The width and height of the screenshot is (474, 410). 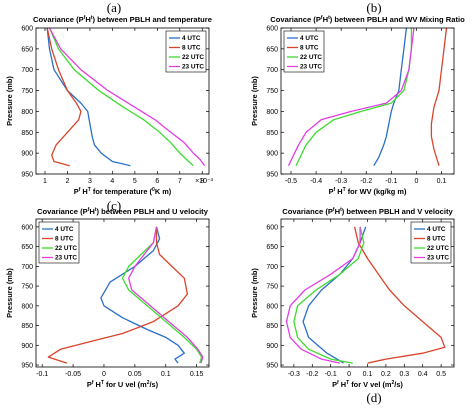 I want to click on legend-box, so click(x=304, y=51).